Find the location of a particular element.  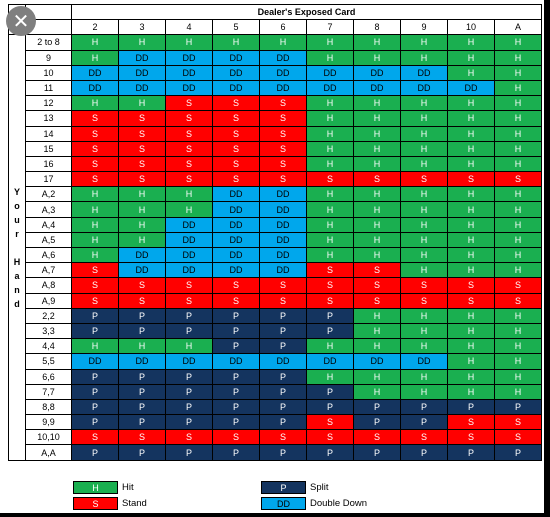

player-hand-label: 5,5 is located at coordinates (48, 361).